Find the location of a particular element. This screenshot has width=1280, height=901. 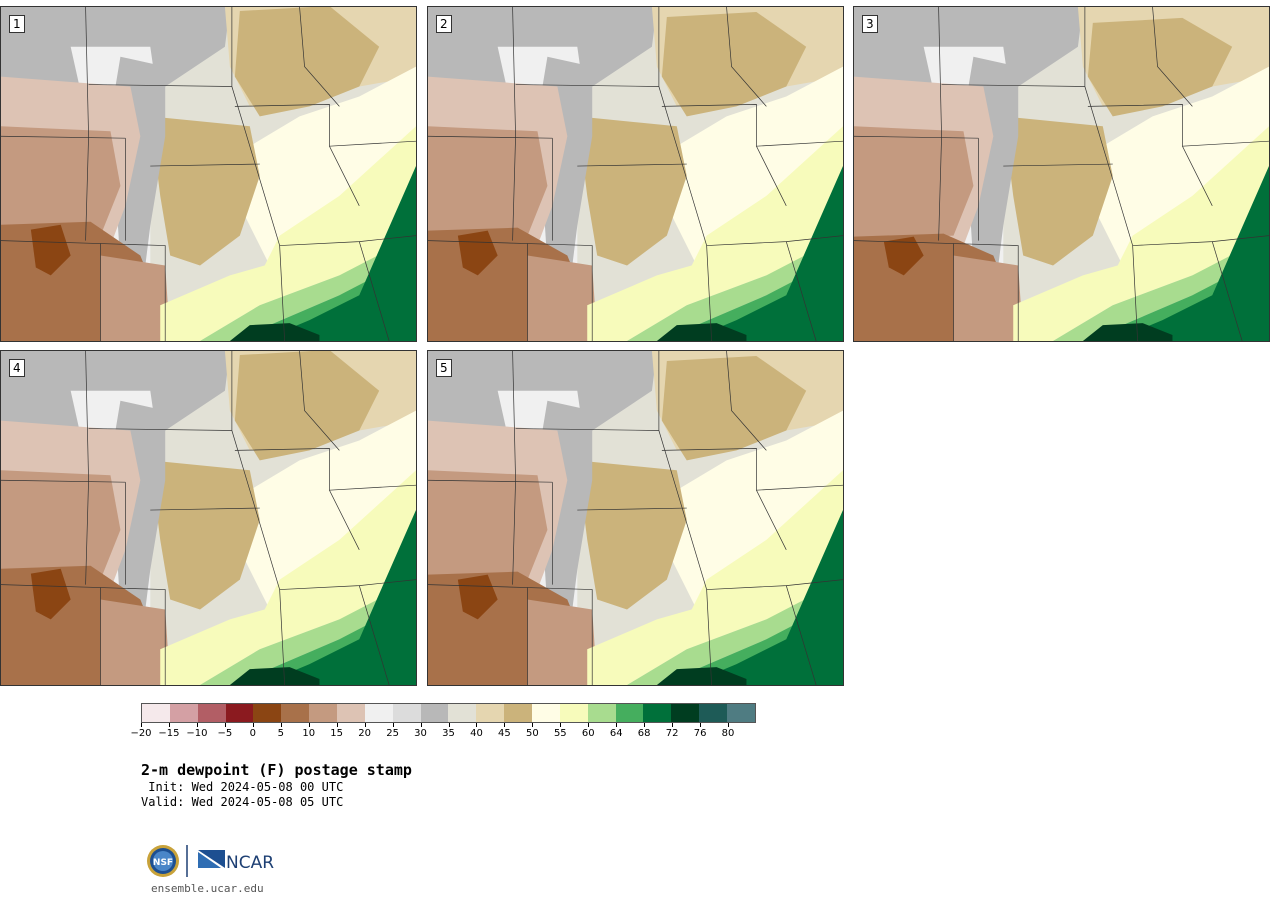

colorbar-tick-label: 40 is located at coordinates (476, 733).